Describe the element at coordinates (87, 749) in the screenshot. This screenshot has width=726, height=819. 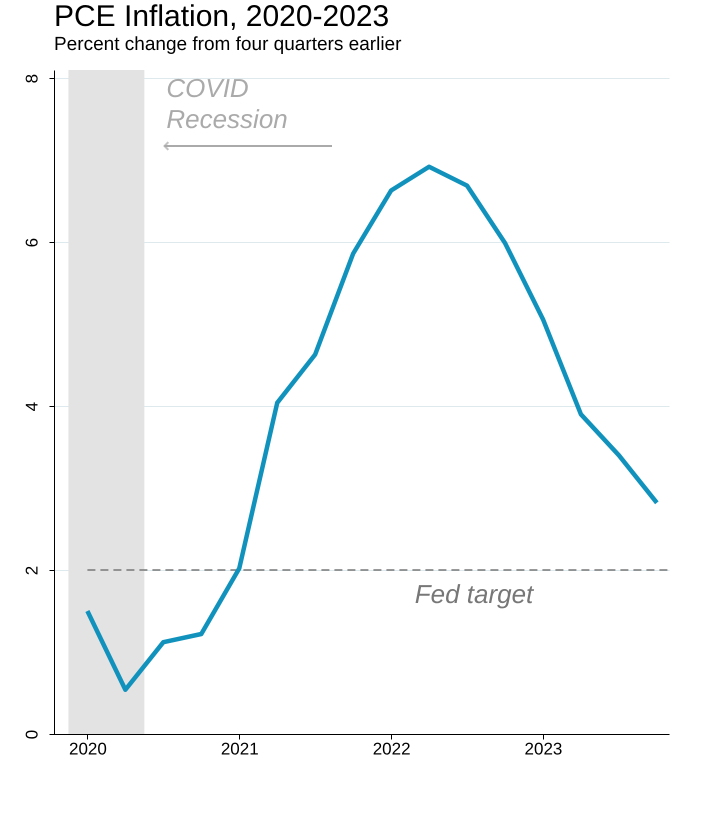
I see `x-tick-label: 2020` at that location.